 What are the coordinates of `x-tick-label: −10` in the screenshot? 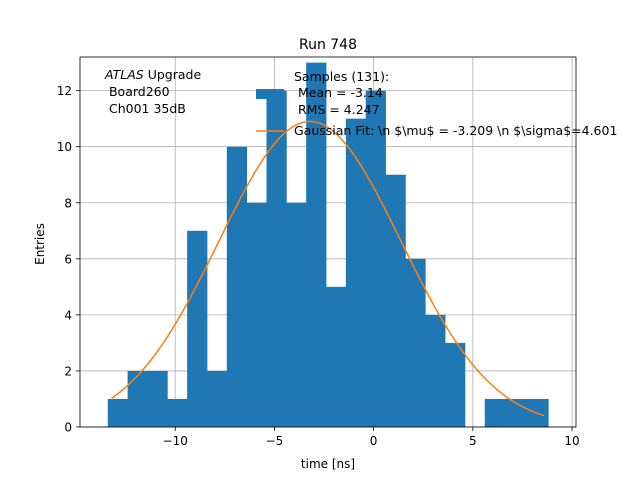 It's located at (175, 441).